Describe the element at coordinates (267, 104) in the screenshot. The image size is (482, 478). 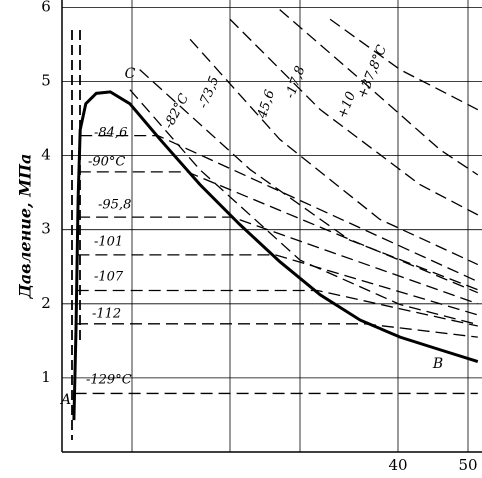
I see `isotherm-label: 45,6` at that location.